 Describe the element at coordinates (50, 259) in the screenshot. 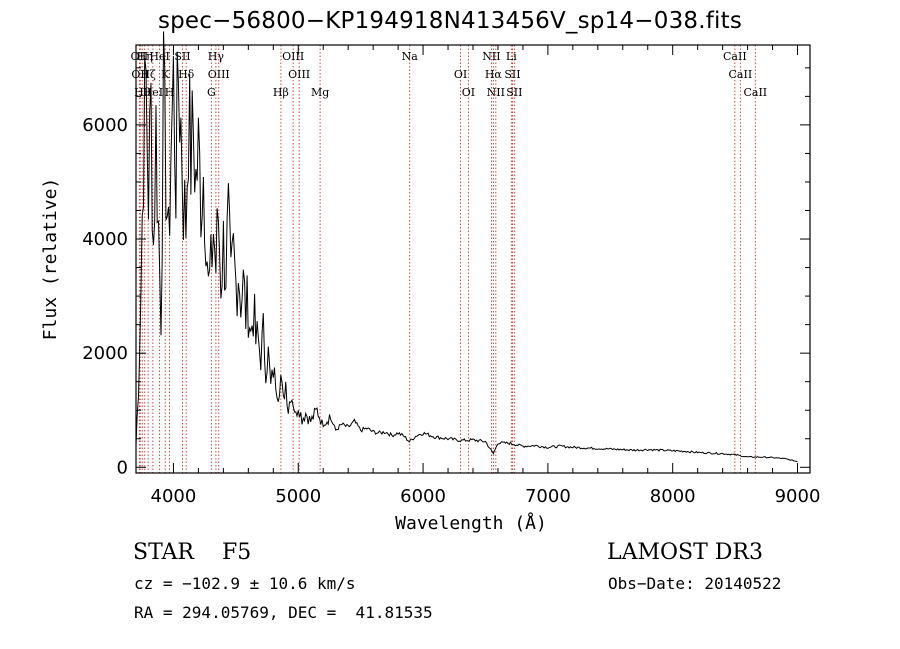

I see `y-axis-label: Flux (relative)` at that location.